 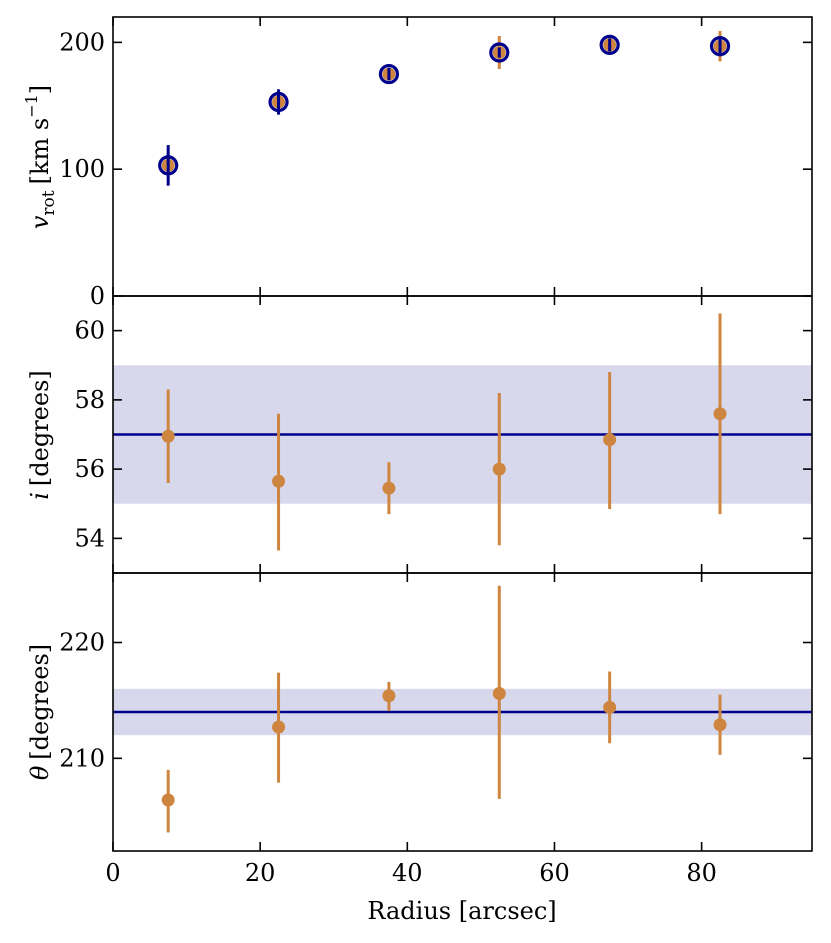 I want to click on ylabel-inclination-symbol: i, so click(x=40, y=496).